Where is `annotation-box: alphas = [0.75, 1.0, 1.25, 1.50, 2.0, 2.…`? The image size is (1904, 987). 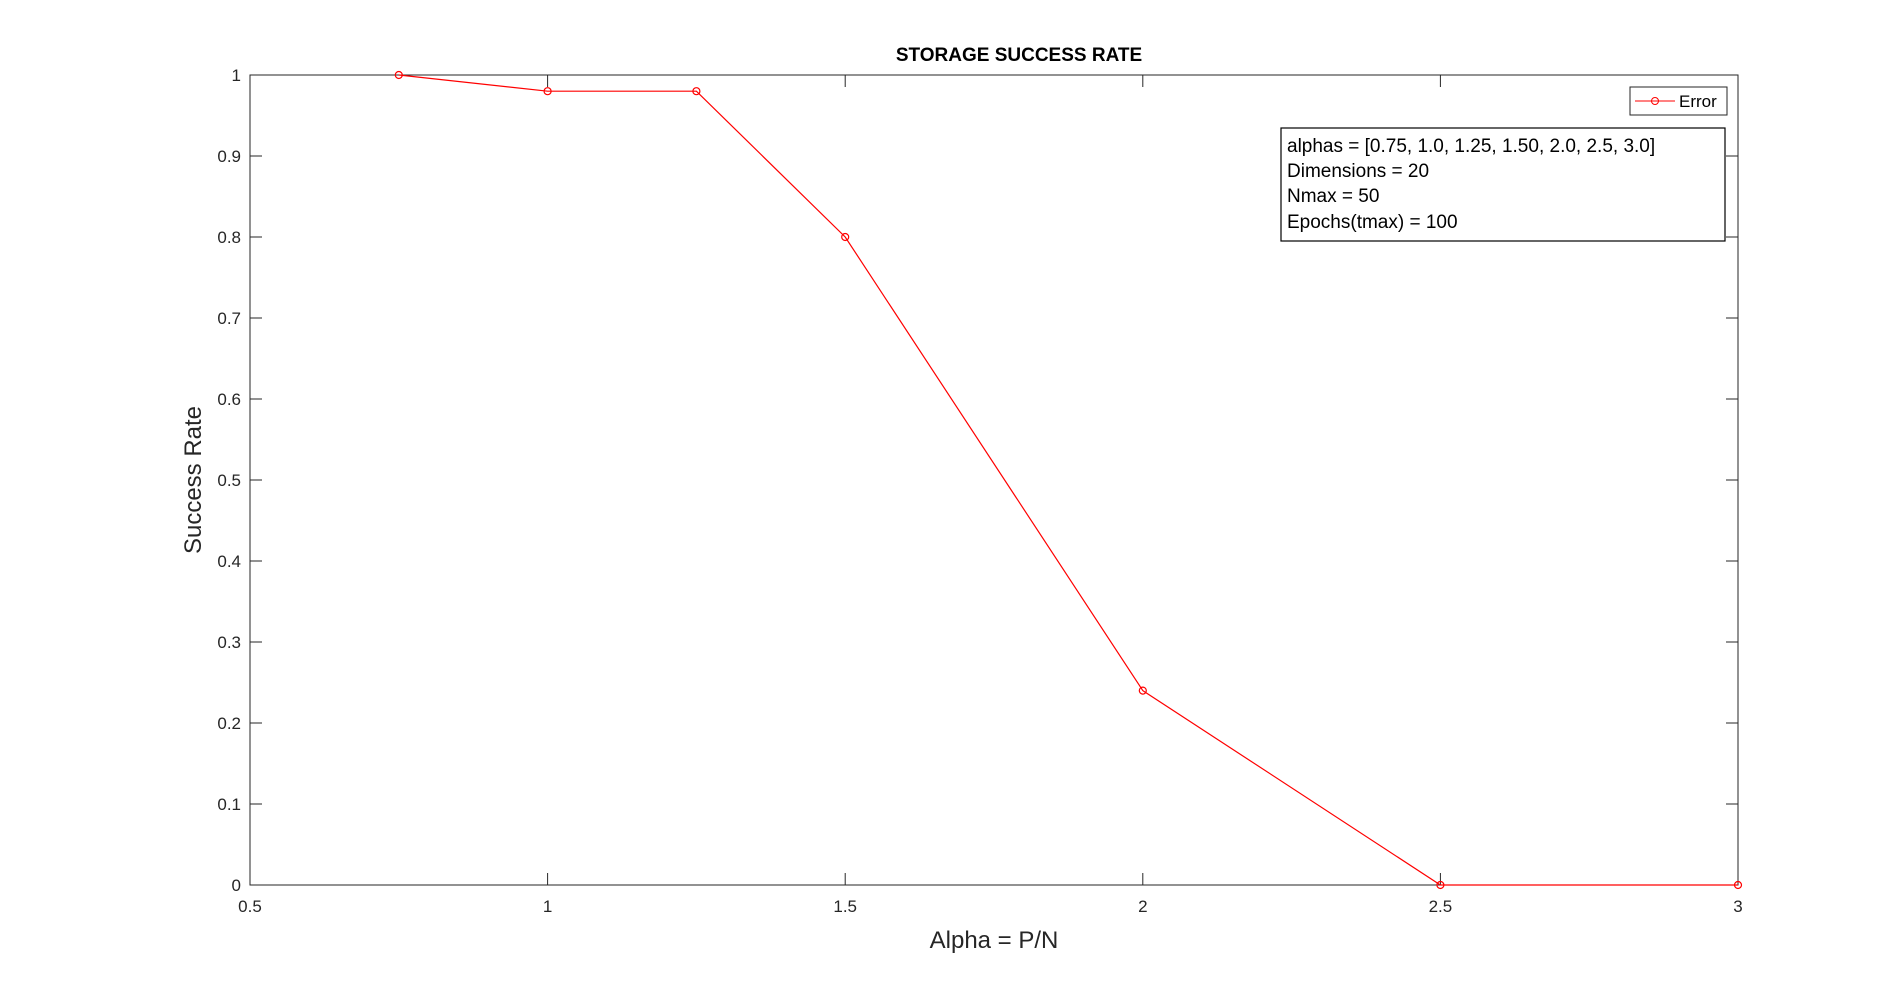 annotation-box: alphas = [0.75, 1.0, 1.25, 1.50, 2.0, 2.… is located at coordinates (1503, 184).